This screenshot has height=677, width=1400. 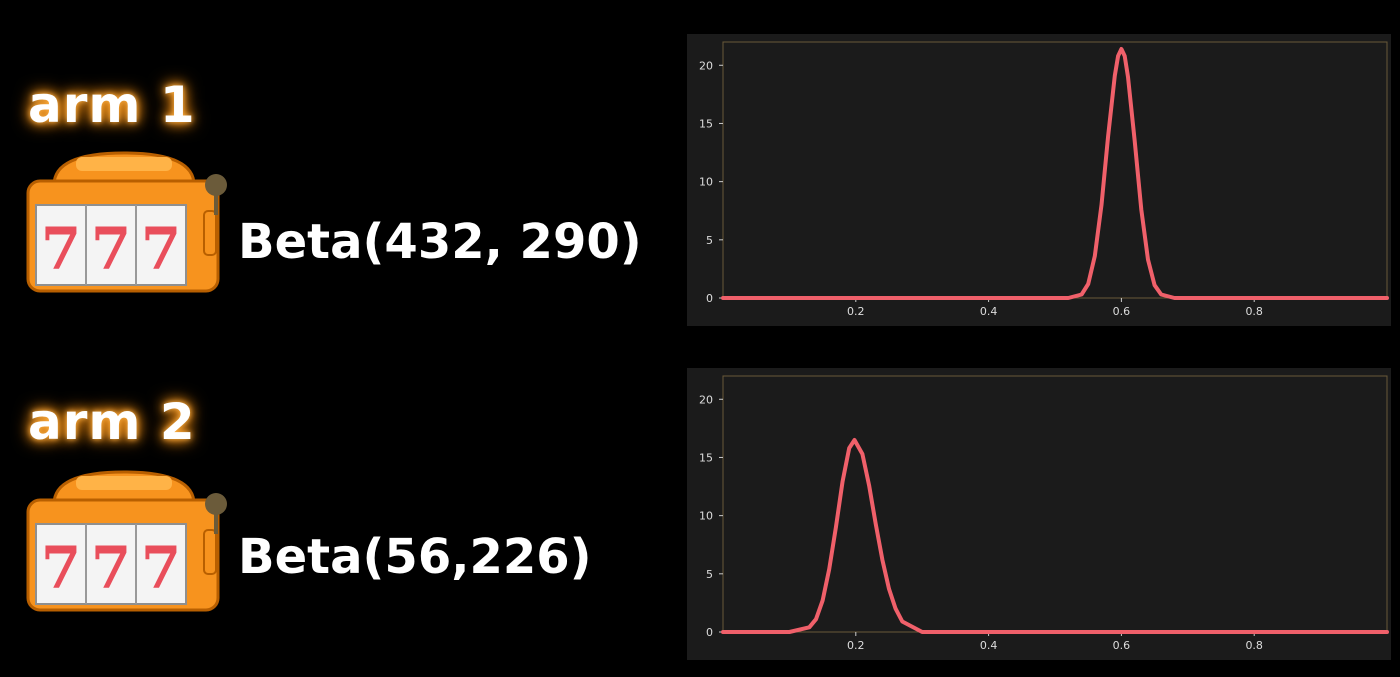 What do you see at coordinates (415, 557) in the screenshot?
I see `arm-2-beta-label: Beta(56,226)` at bounding box center [415, 557].